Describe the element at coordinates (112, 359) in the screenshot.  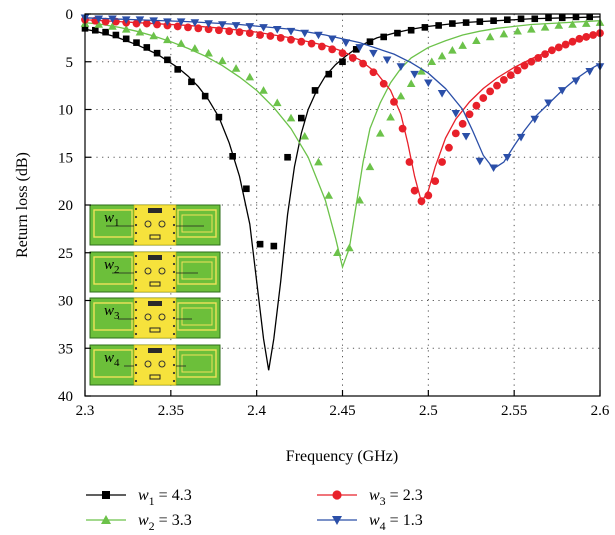
I see `inset-label: w4` at that location.